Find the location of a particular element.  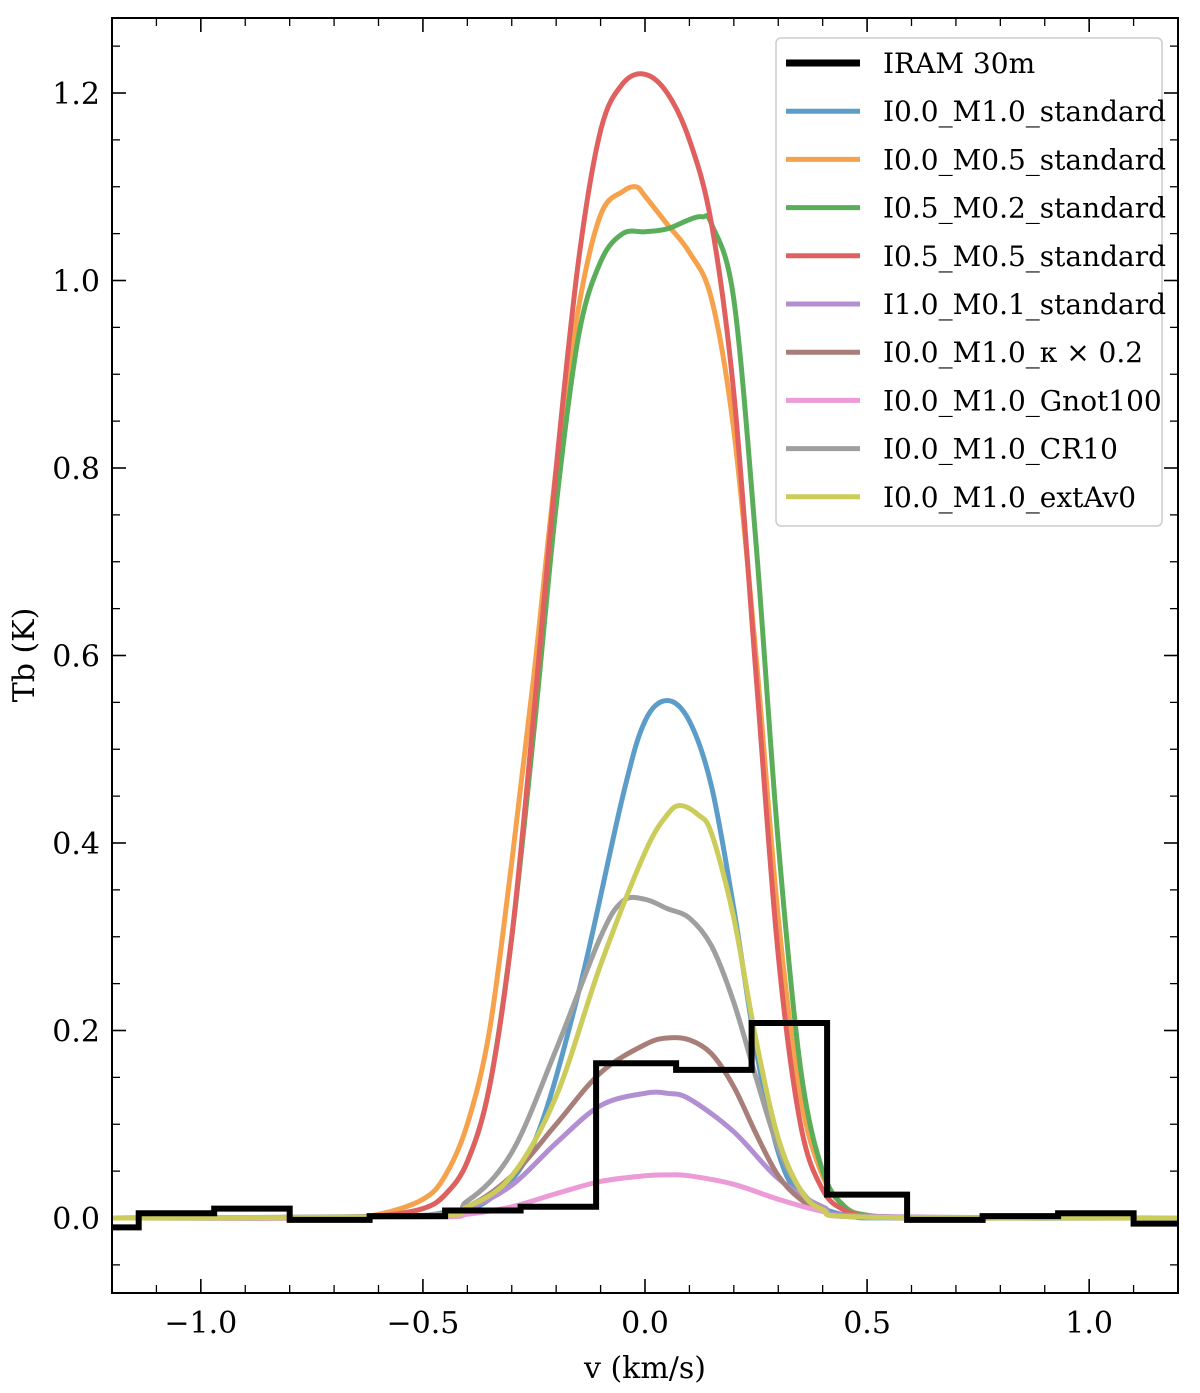

y-tick-label: 0.8 is located at coordinates (76, 469).